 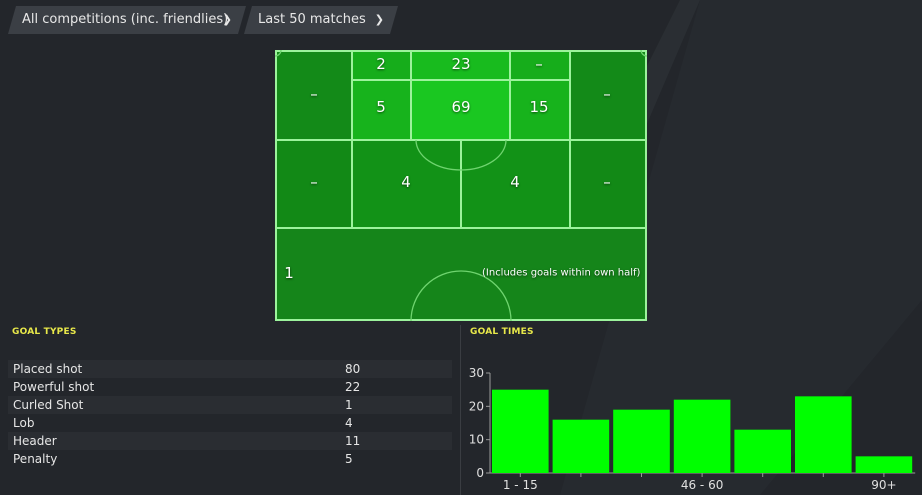 What do you see at coordinates (230, 441) in the screenshot?
I see `goal-type-row: Header 11` at bounding box center [230, 441].